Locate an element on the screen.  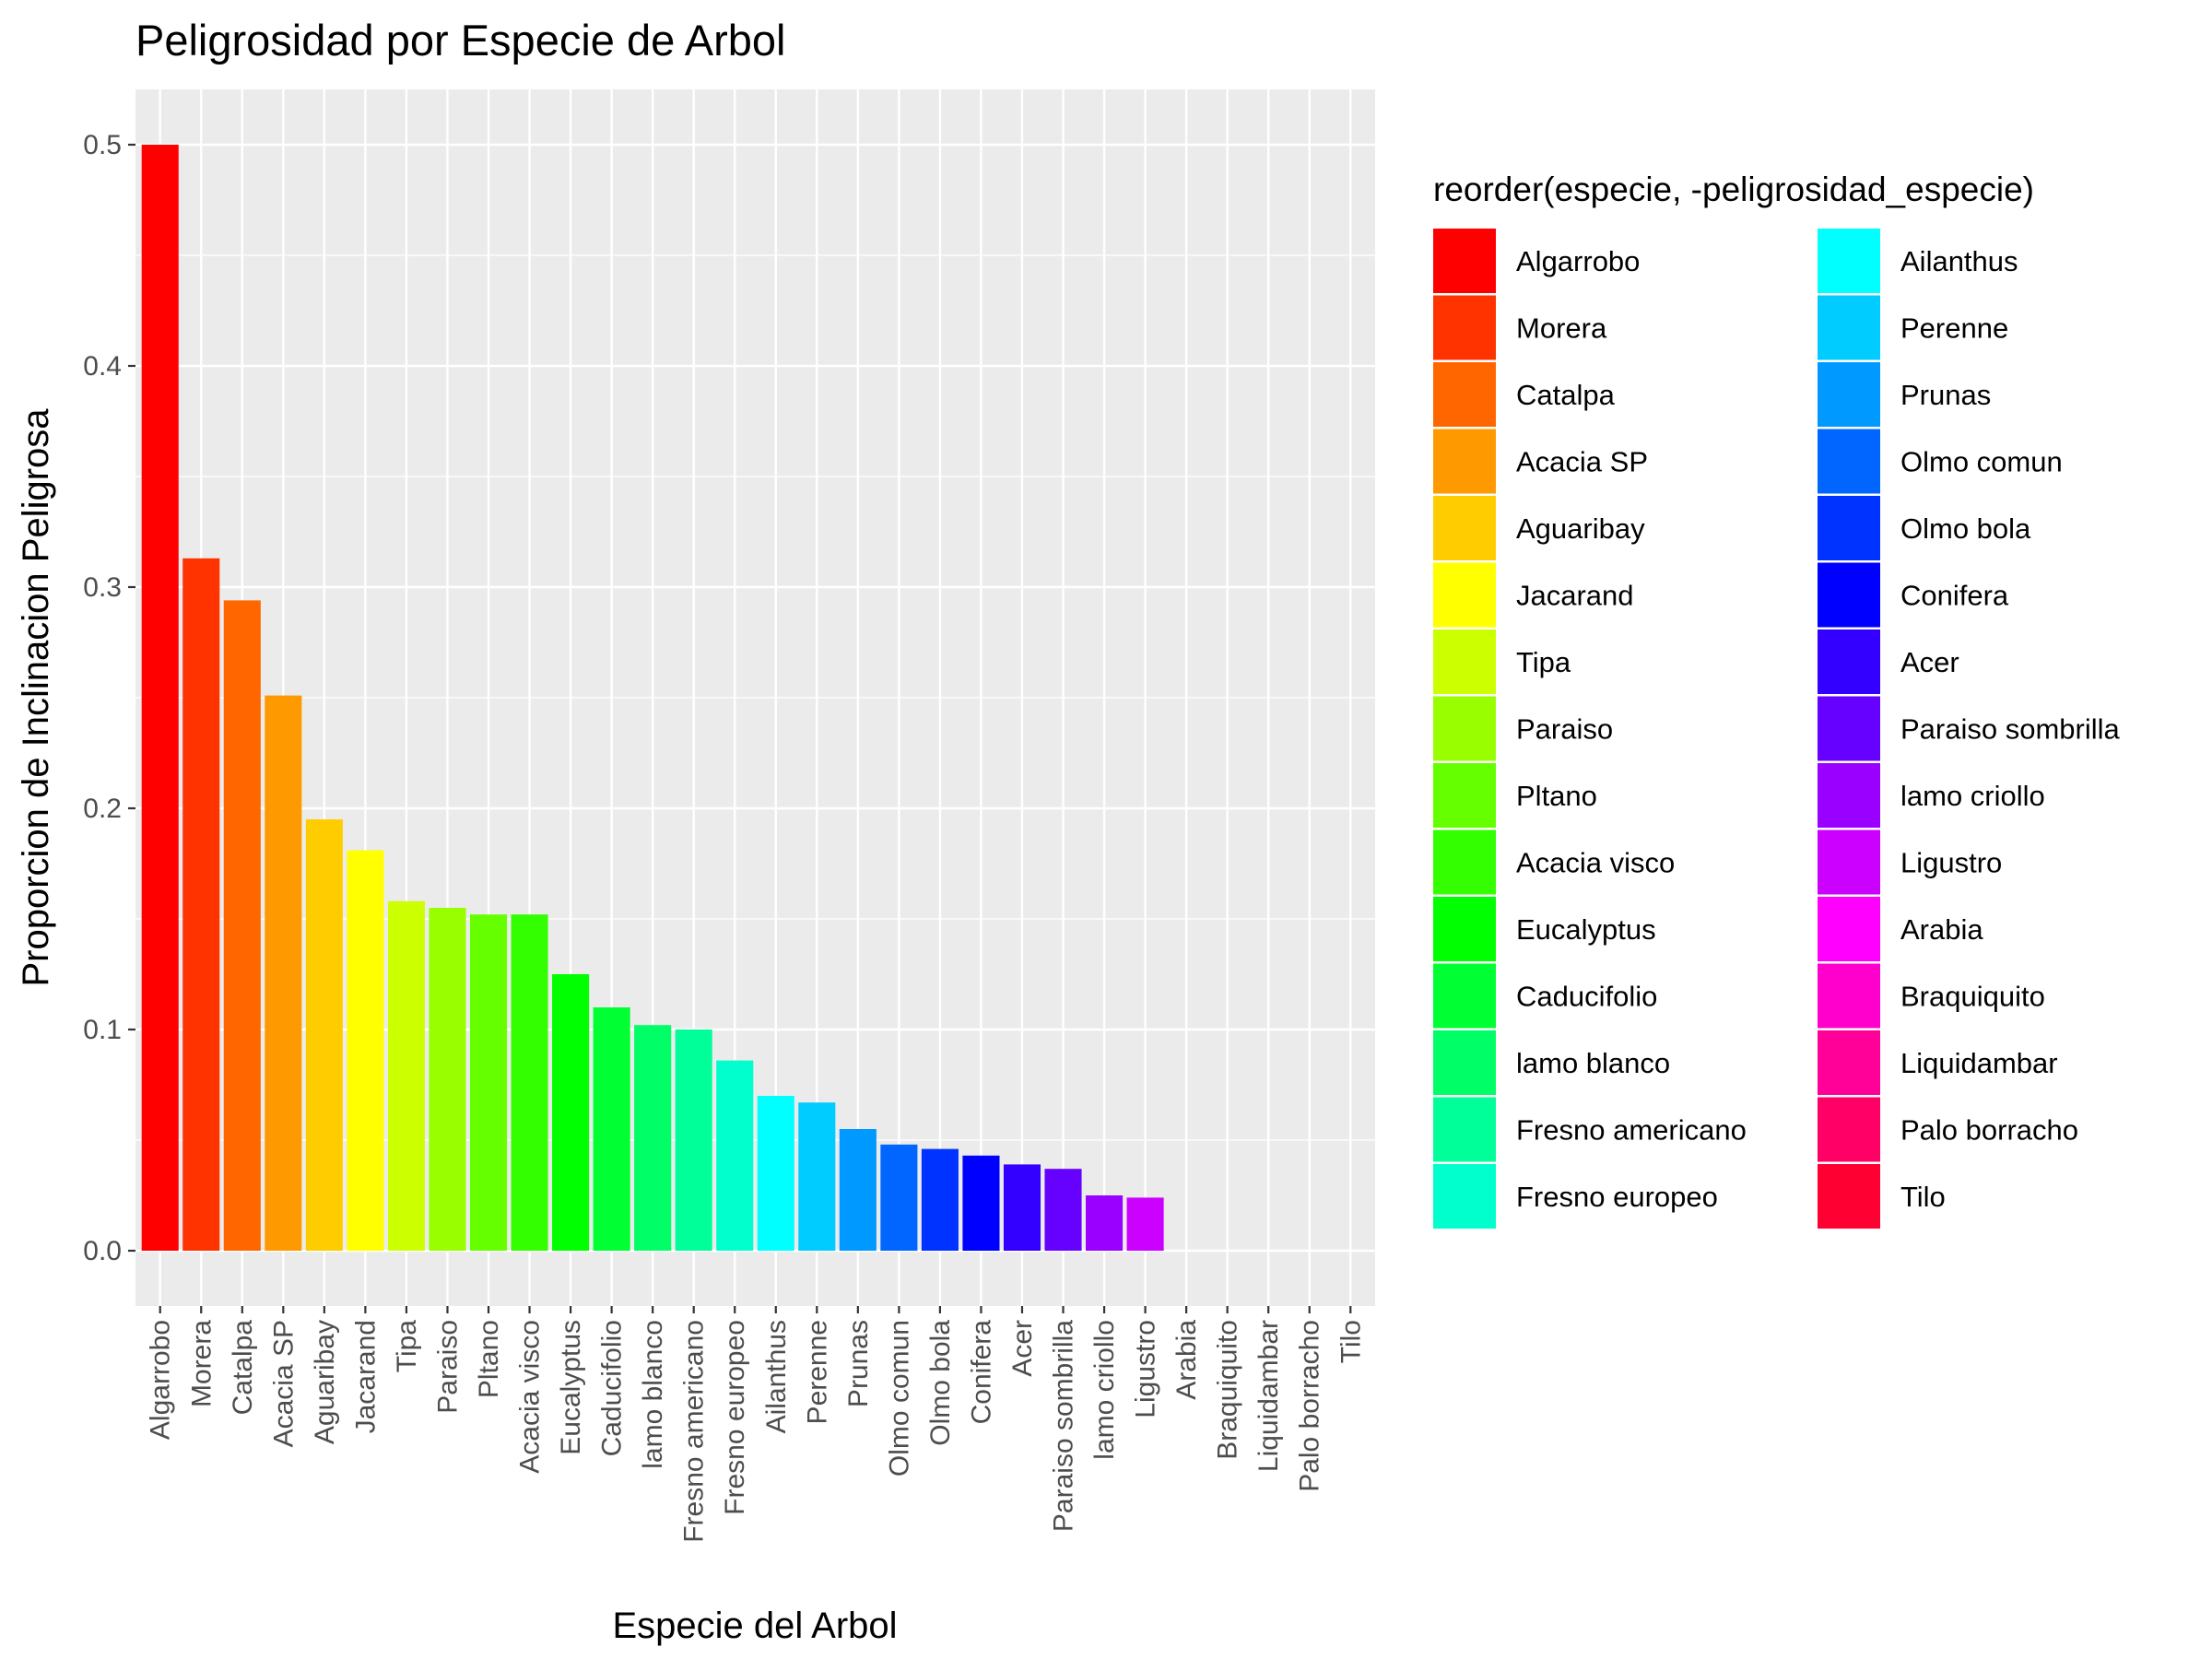
legend-label: Fresno americano is located at coordinates (1631, 1130).